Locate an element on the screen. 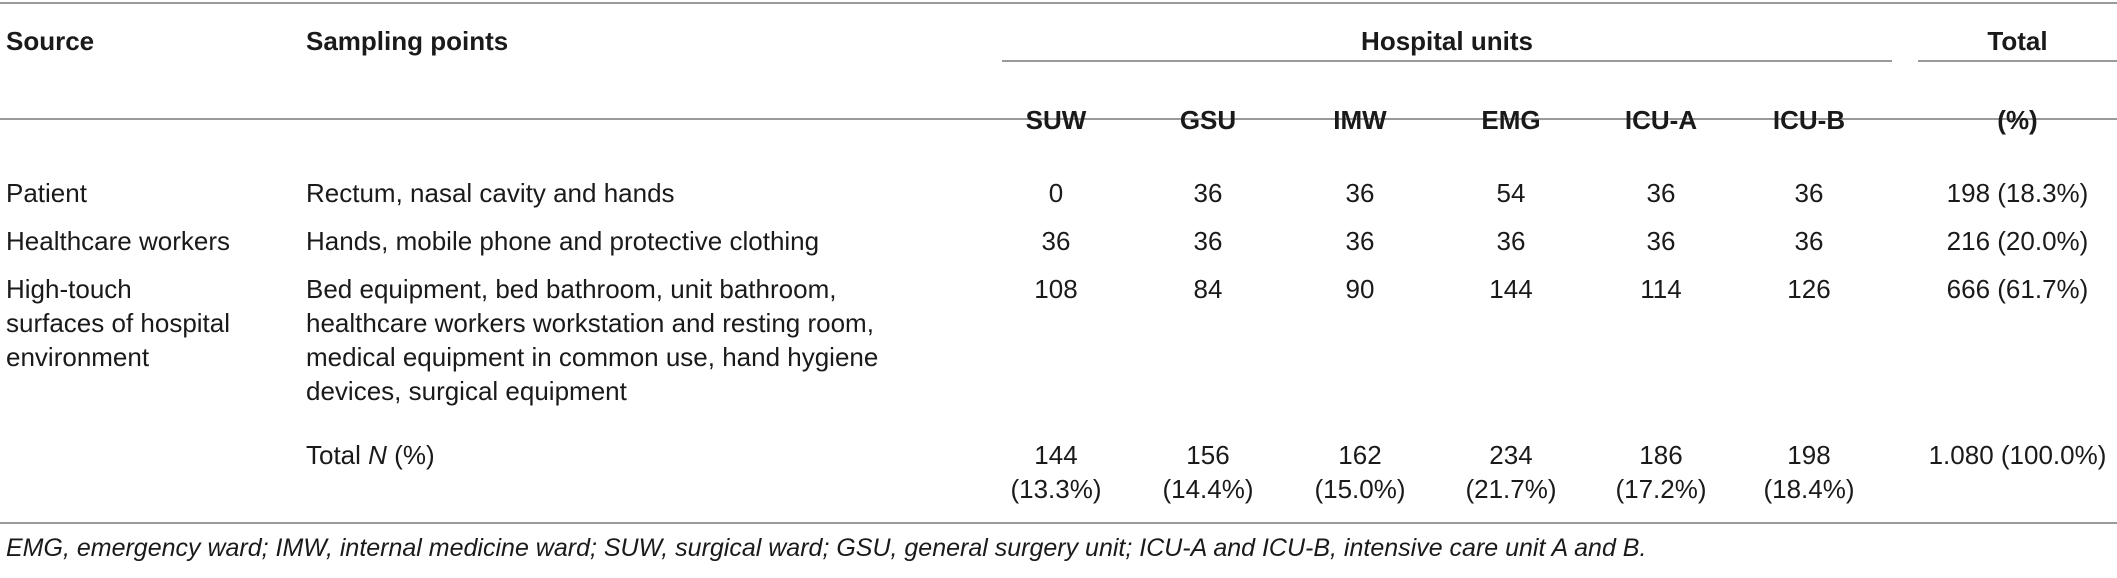 Image resolution: width=2117 pixels, height=578 pixels. total-grand: 1.080 (100.0%) is located at coordinates (2017, 455).